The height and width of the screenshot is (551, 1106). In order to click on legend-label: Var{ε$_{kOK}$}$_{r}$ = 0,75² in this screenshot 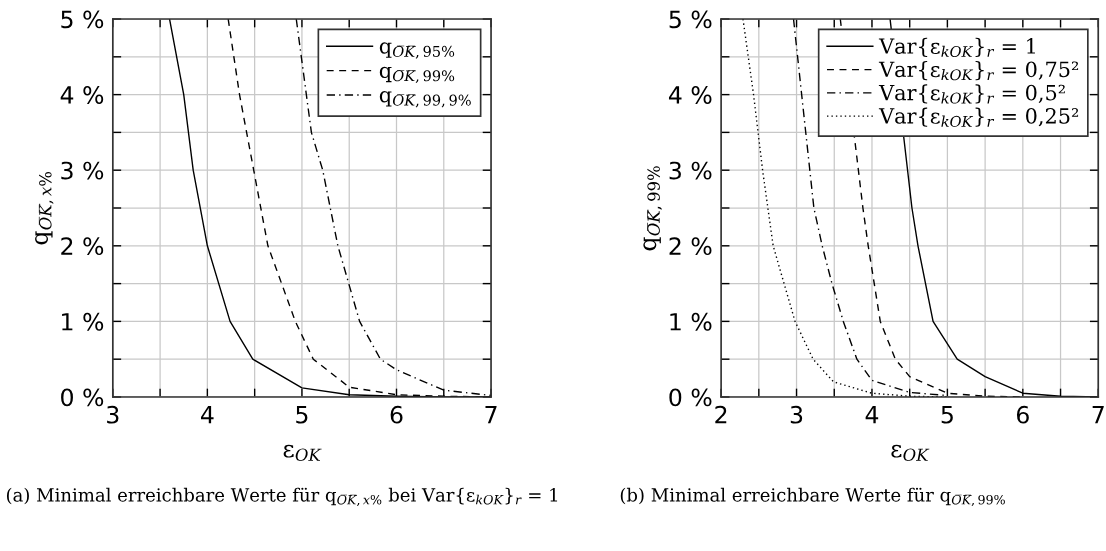, I will do `click(978, 71)`.